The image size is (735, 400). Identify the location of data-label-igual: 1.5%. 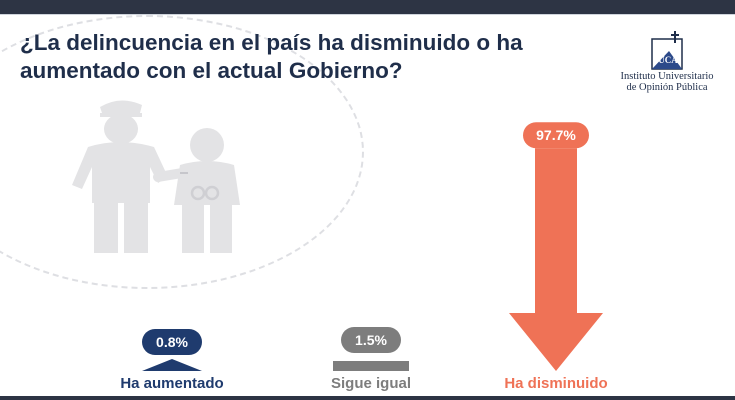
(371, 340).